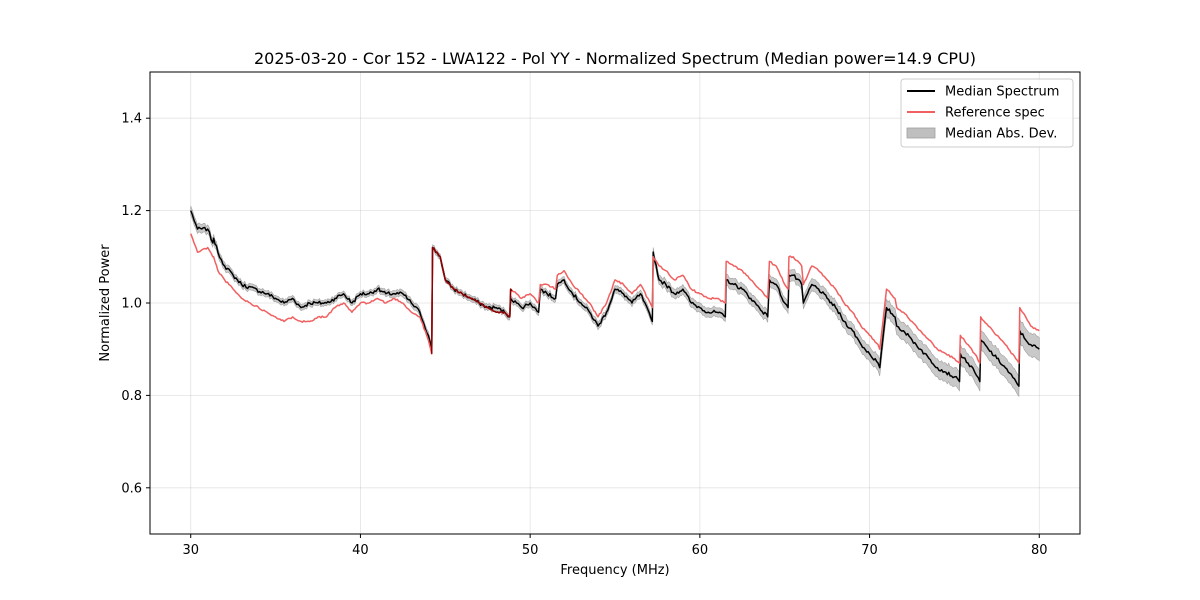 The height and width of the screenshot is (600, 1200). What do you see at coordinates (360, 550) in the screenshot?
I see `x-tick-label: 40` at bounding box center [360, 550].